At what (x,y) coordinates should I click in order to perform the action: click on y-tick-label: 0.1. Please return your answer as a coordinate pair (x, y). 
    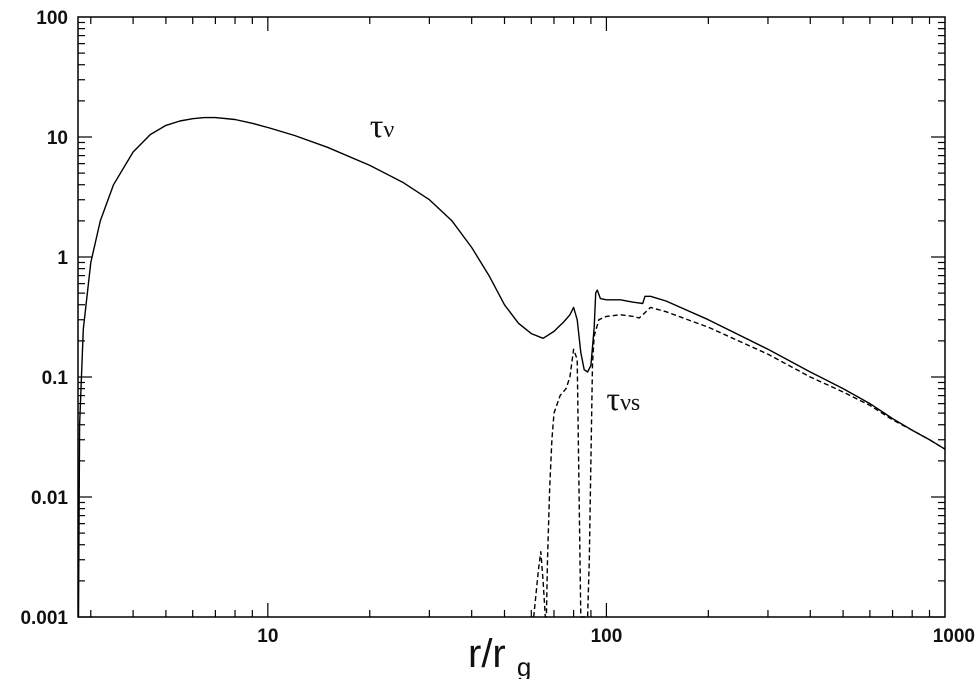
    Looking at the image, I should click on (55, 378).